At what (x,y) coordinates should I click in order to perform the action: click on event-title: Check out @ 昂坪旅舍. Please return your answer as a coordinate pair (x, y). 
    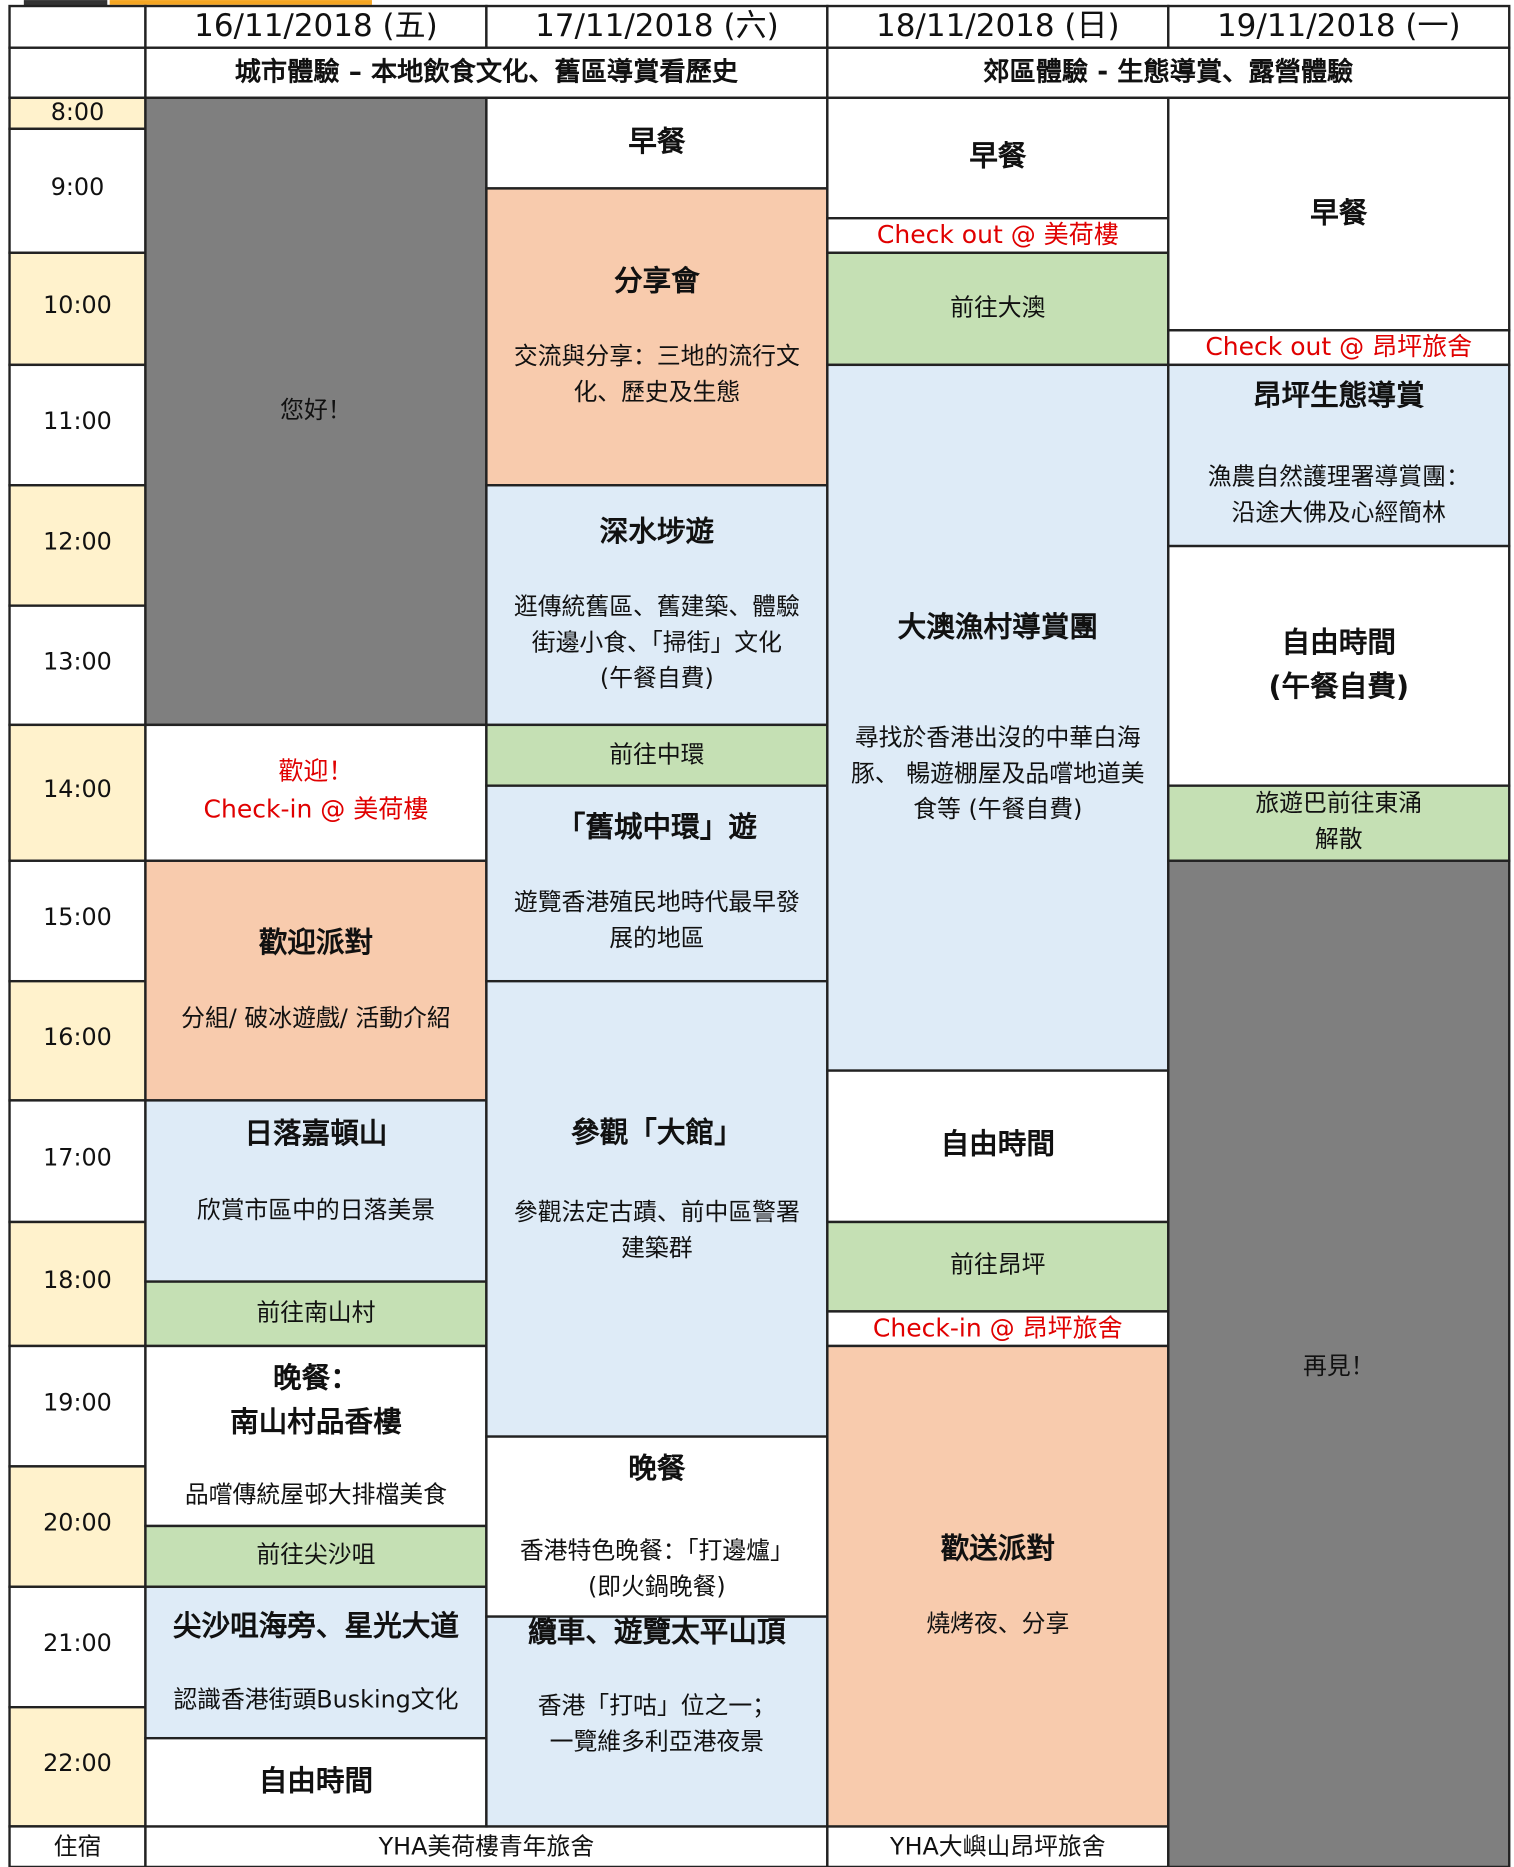
    Looking at the image, I should click on (1338, 346).